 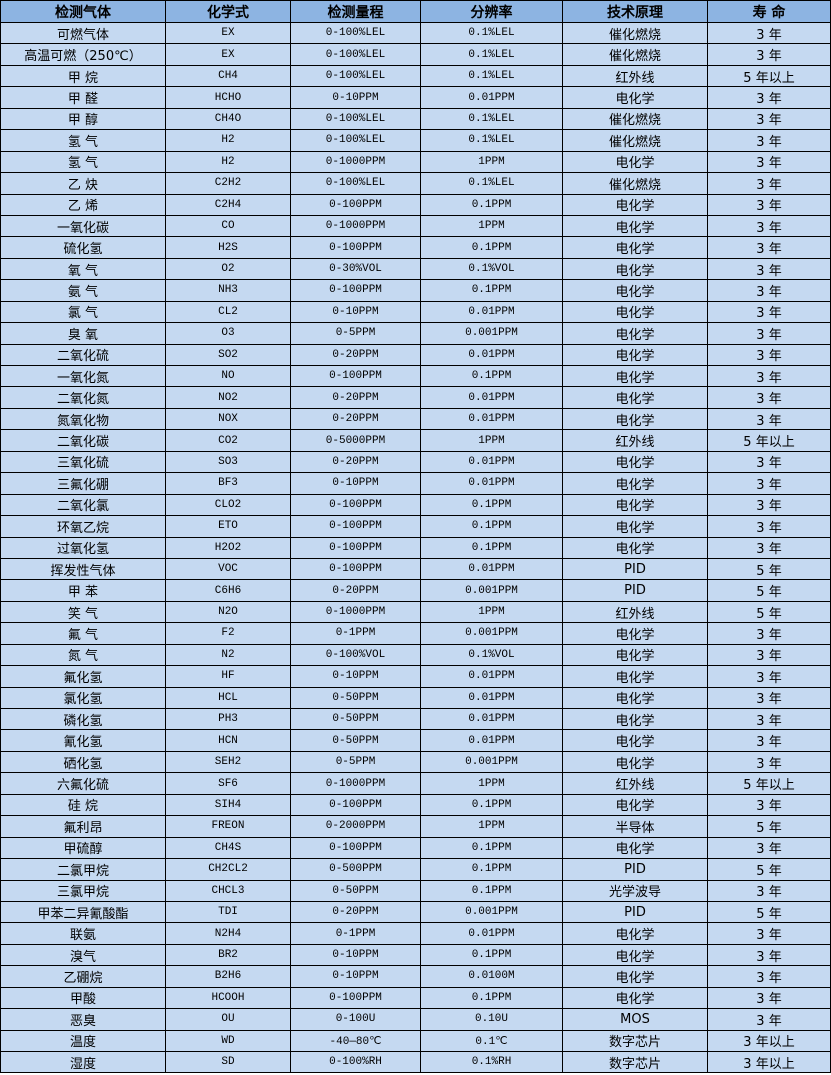 I want to click on cell-formula: OU, so click(x=228, y=1019).